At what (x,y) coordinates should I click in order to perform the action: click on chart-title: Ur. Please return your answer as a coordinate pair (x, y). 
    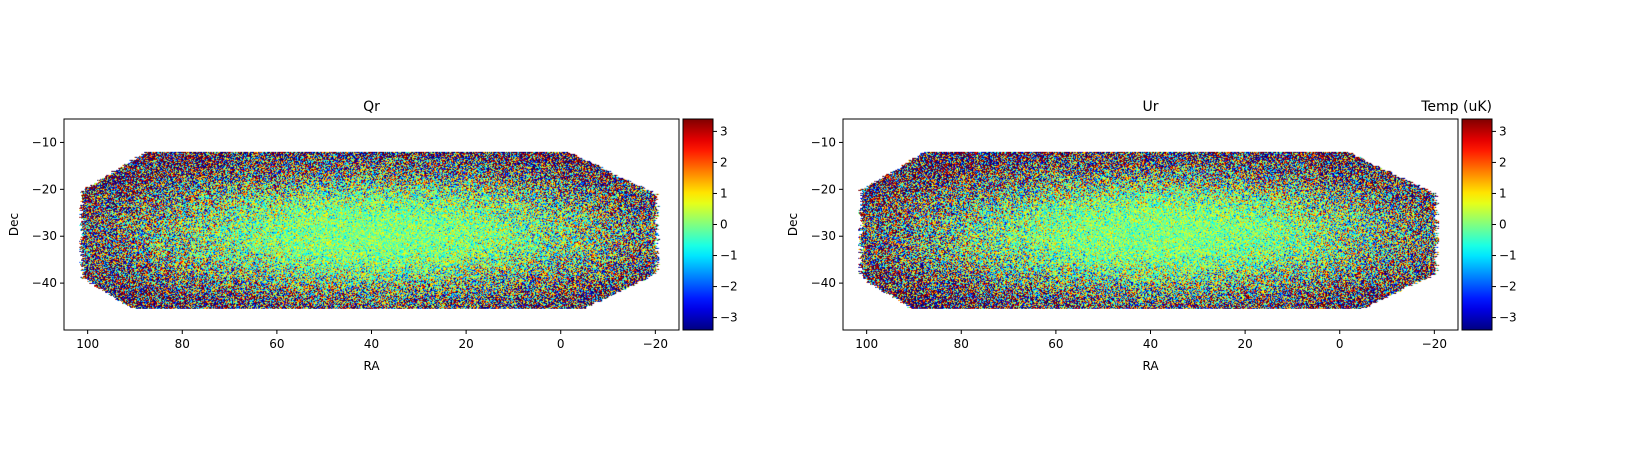
    Looking at the image, I should click on (1150, 107).